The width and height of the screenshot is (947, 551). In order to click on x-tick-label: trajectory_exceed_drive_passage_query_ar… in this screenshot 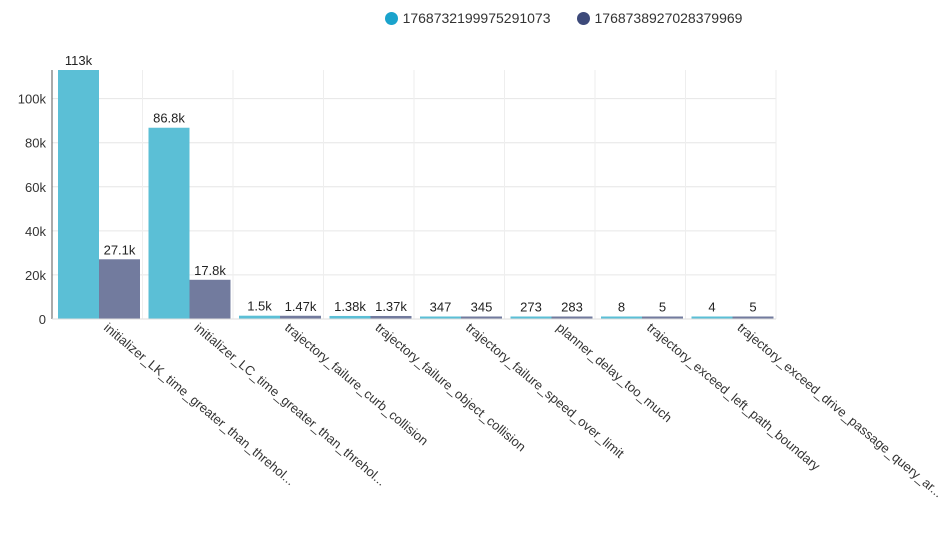, I will do `click(840, 410)`.